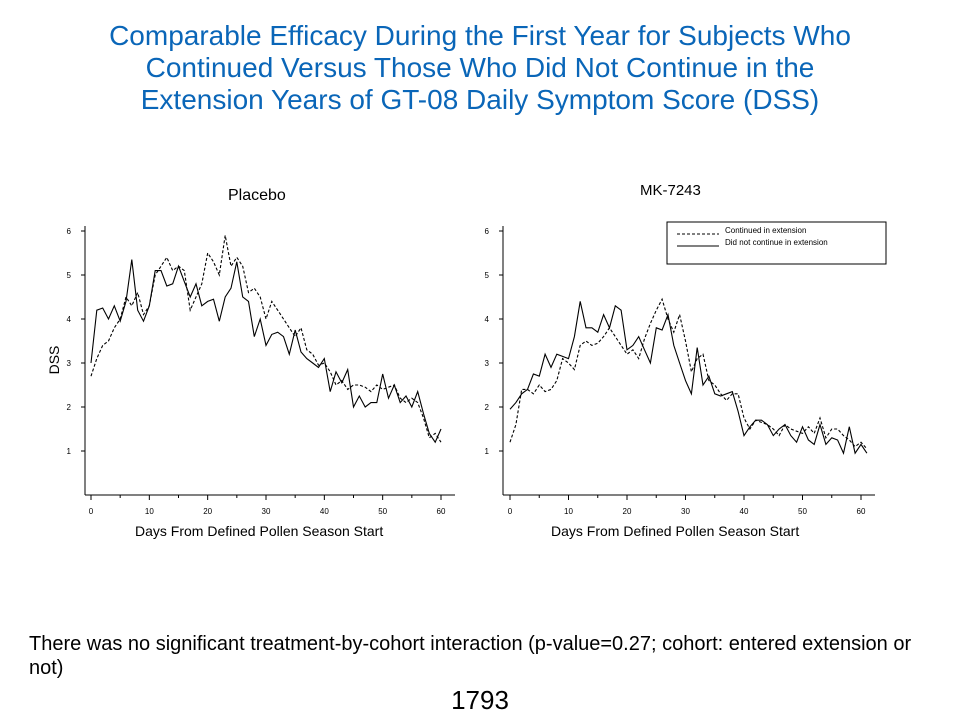 The height and width of the screenshot is (720, 960). I want to click on mk7243-y-tick-label: 2, so click(487, 407).